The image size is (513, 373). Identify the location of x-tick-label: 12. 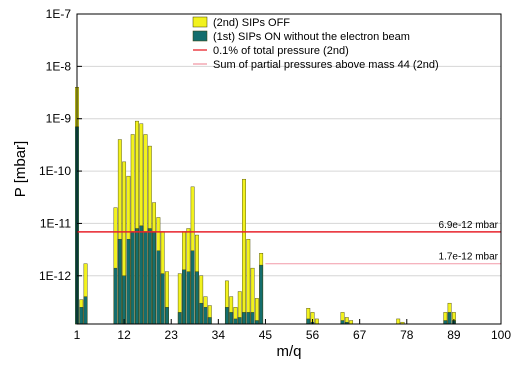
(124, 335).